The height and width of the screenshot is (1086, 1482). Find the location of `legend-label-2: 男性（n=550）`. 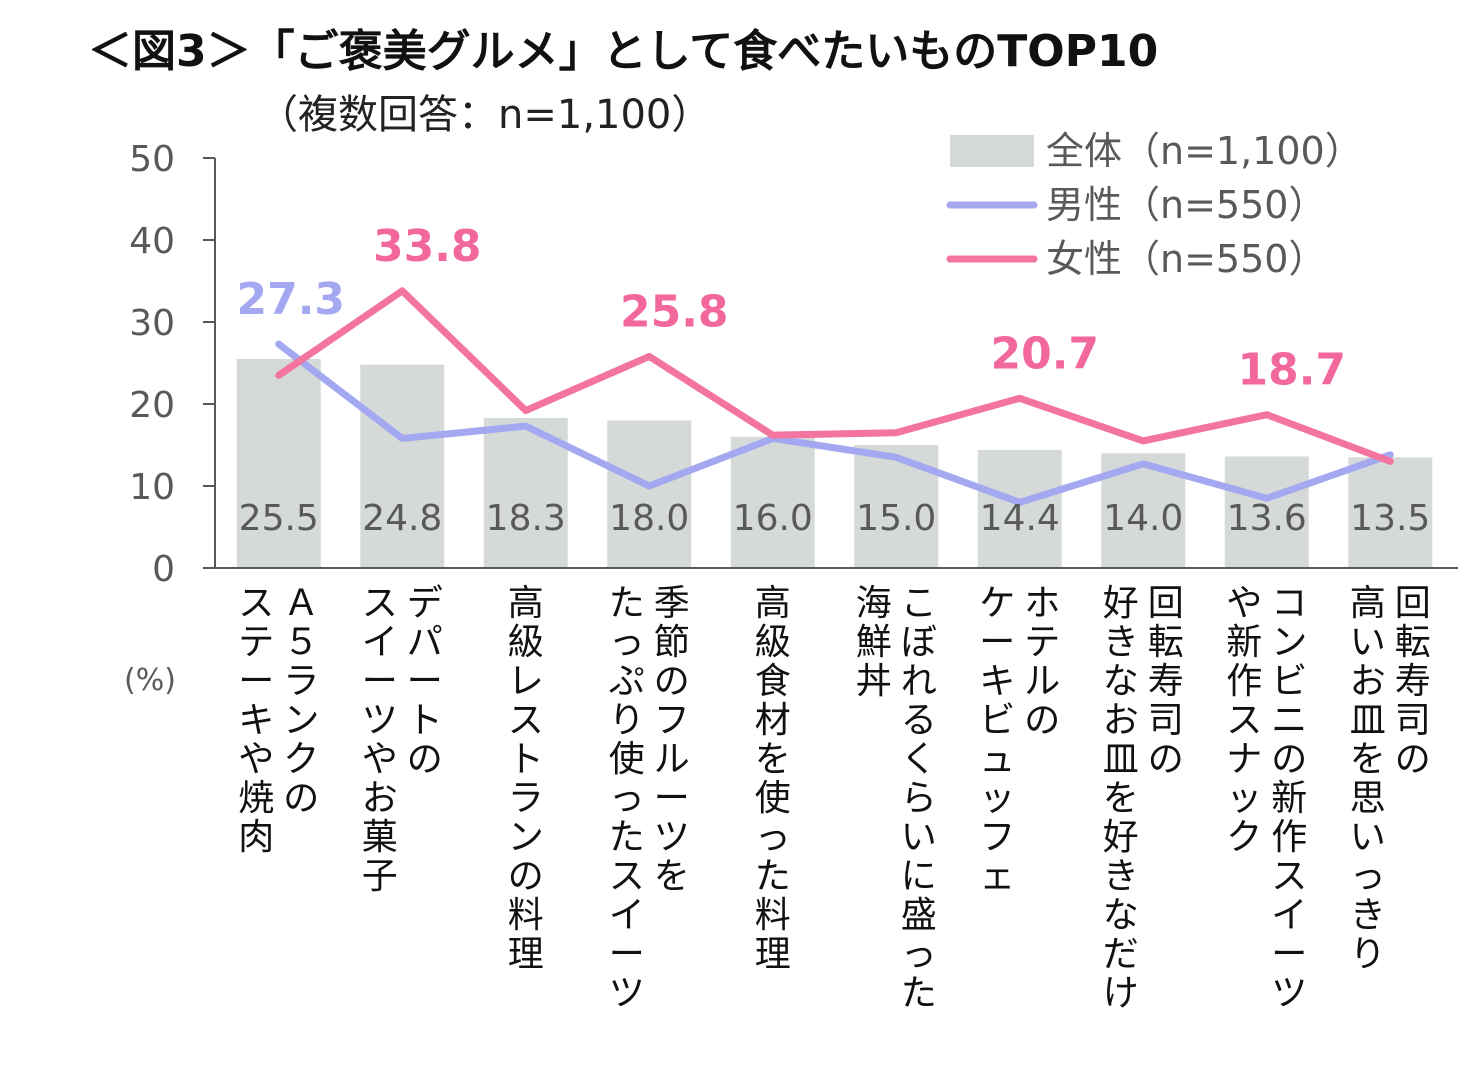

legend-label-2: 男性（n=550） is located at coordinates (1186, 205).